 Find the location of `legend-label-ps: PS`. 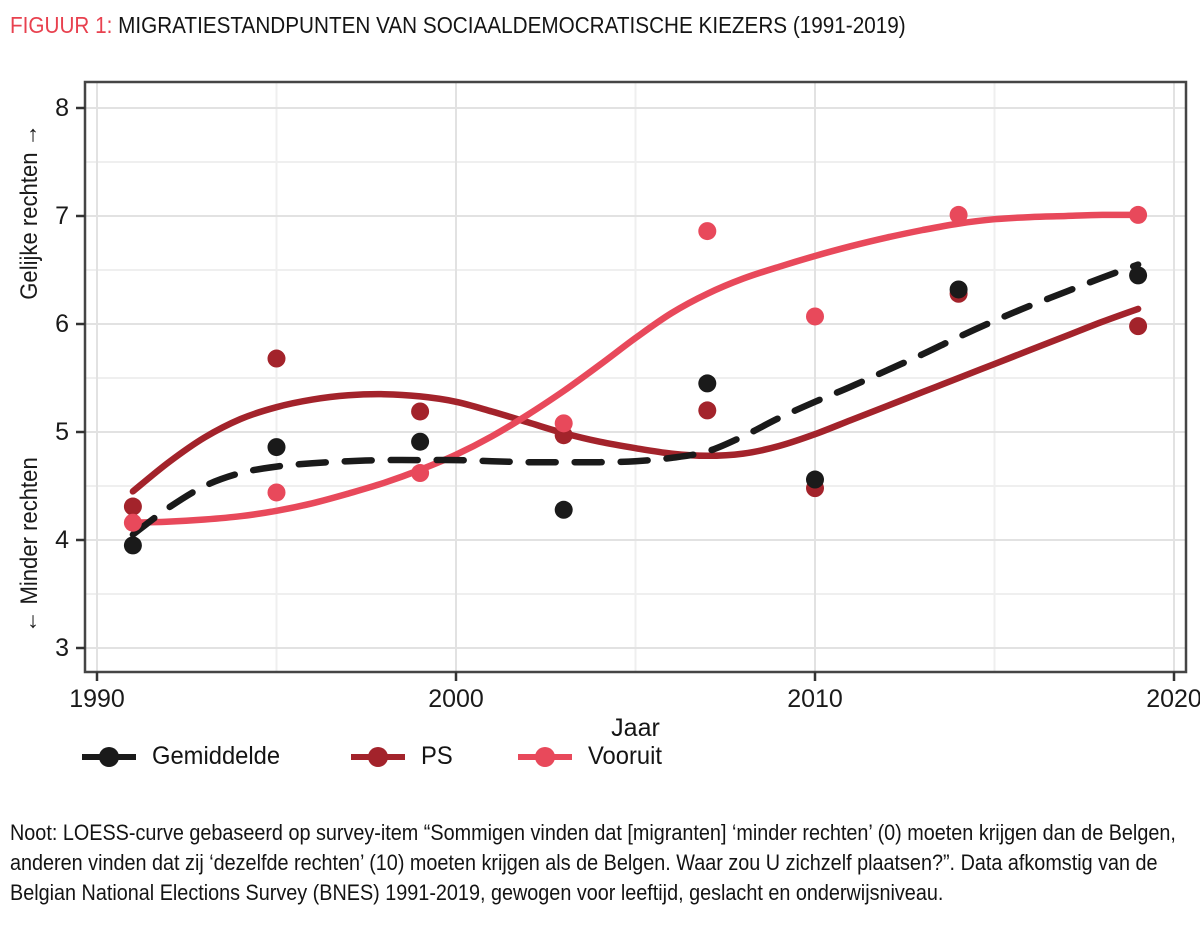

legend-label-ps: PS is located at coordinates (436, 756).